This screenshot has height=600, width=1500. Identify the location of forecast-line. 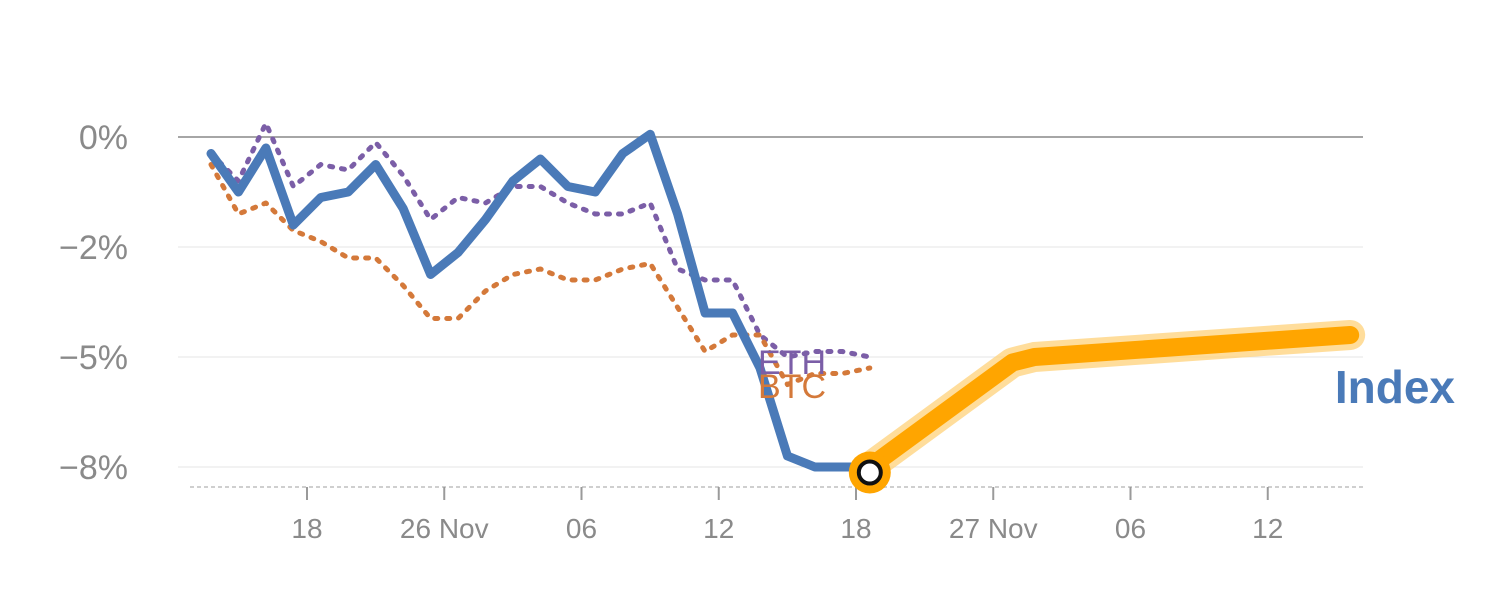
(1110, 401).